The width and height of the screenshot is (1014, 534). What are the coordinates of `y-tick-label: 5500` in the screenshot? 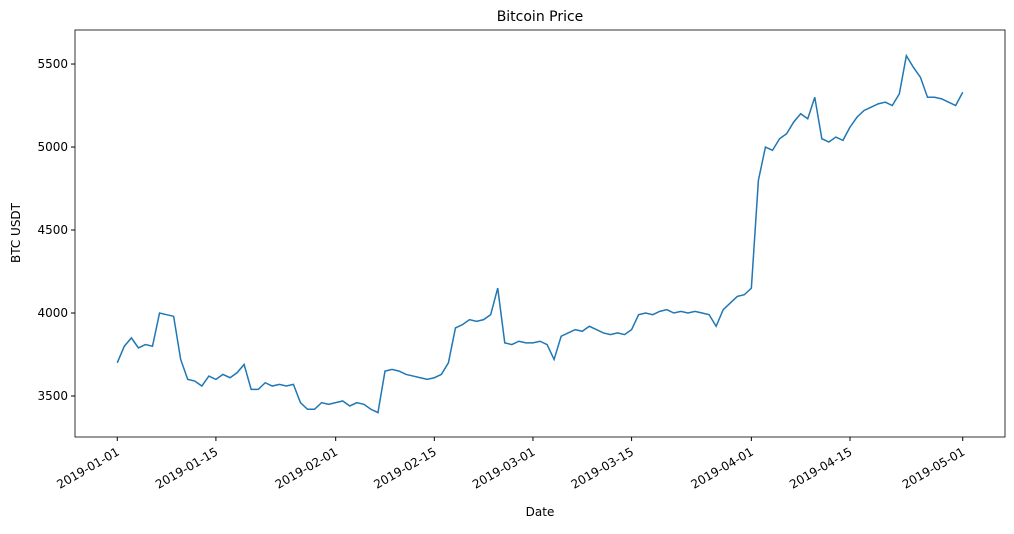 It's located at (52, 64).